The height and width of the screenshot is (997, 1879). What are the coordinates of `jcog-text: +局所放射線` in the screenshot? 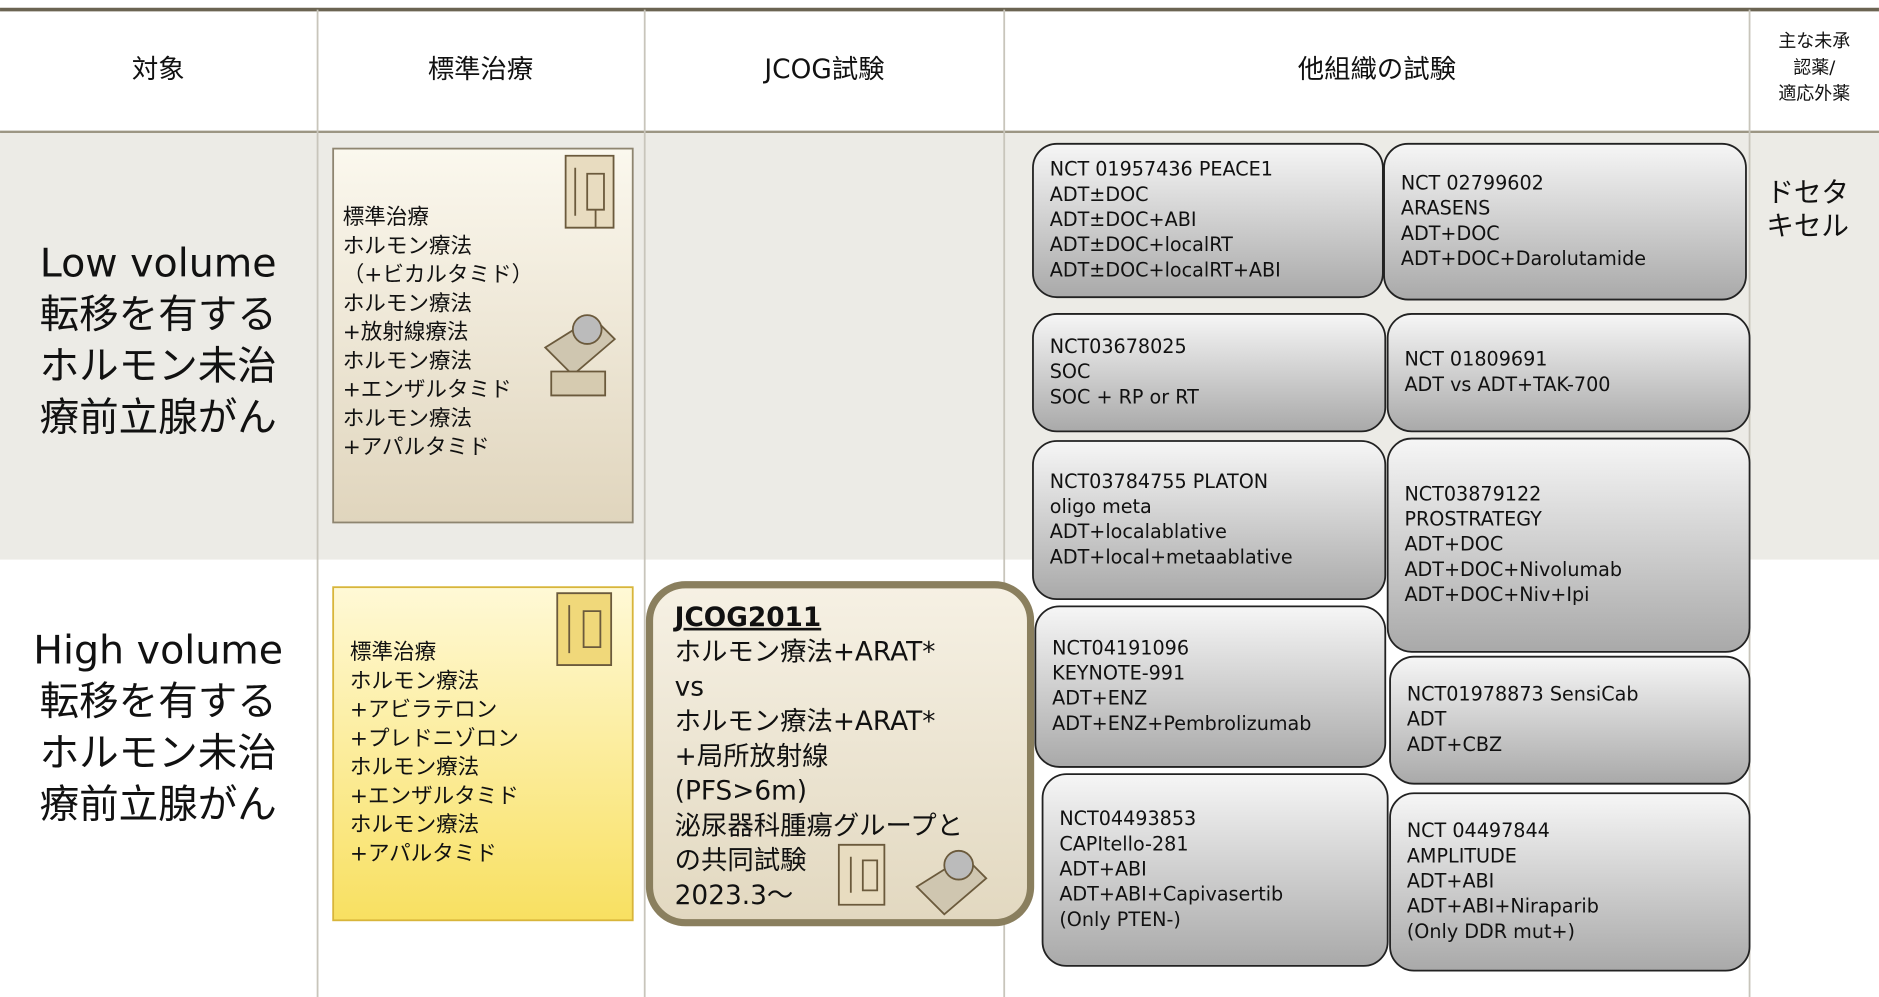 It's located at (752, 757).